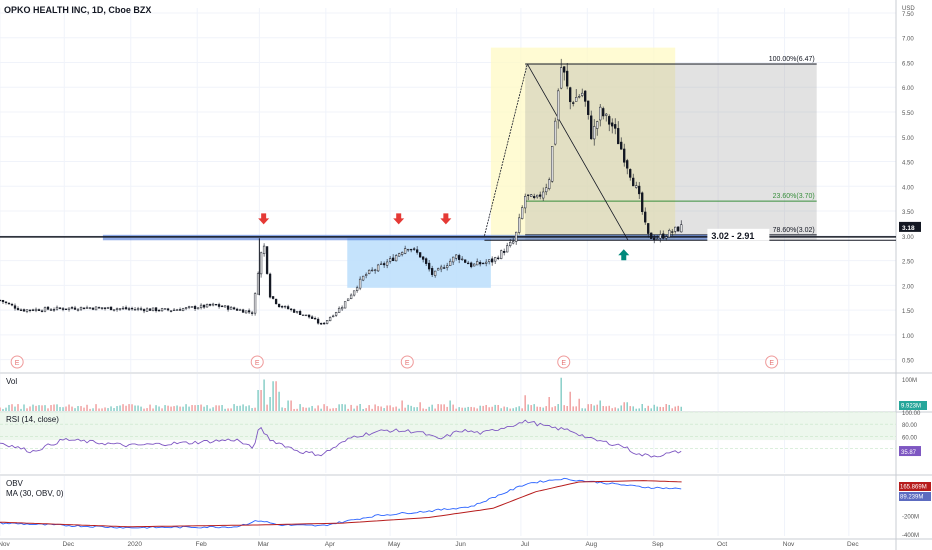 The image size is (932, 550). What do you see at coordinates (908, 312) in the screenshot?
I see `price-tick-label: 1.50` at bounding box center [908, 312].